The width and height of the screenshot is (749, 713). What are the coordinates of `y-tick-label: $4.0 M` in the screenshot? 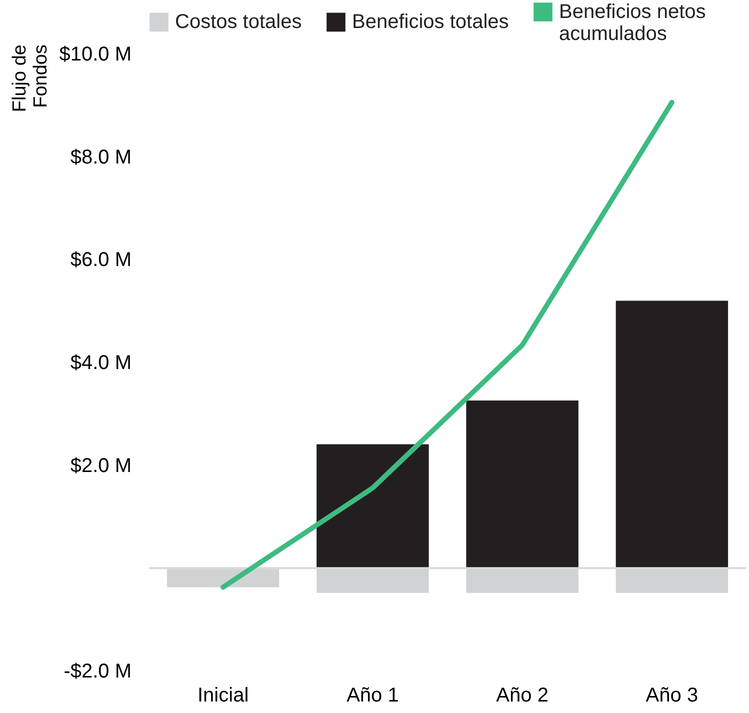 It's located at (101, 363).